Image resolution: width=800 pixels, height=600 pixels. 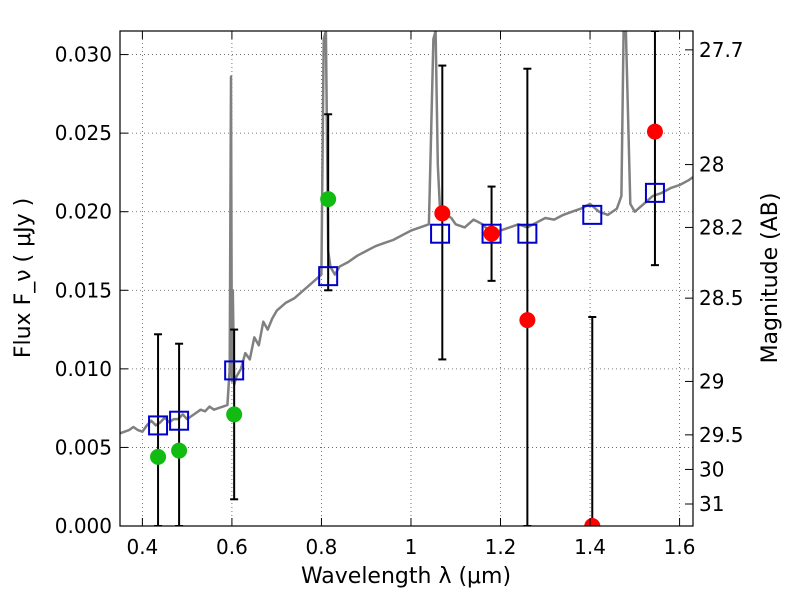 What do you see at coordinates (83, 369) in the screenshot?
I see `y-tick-label-2: 0.010` at bounding box center [83, 369].